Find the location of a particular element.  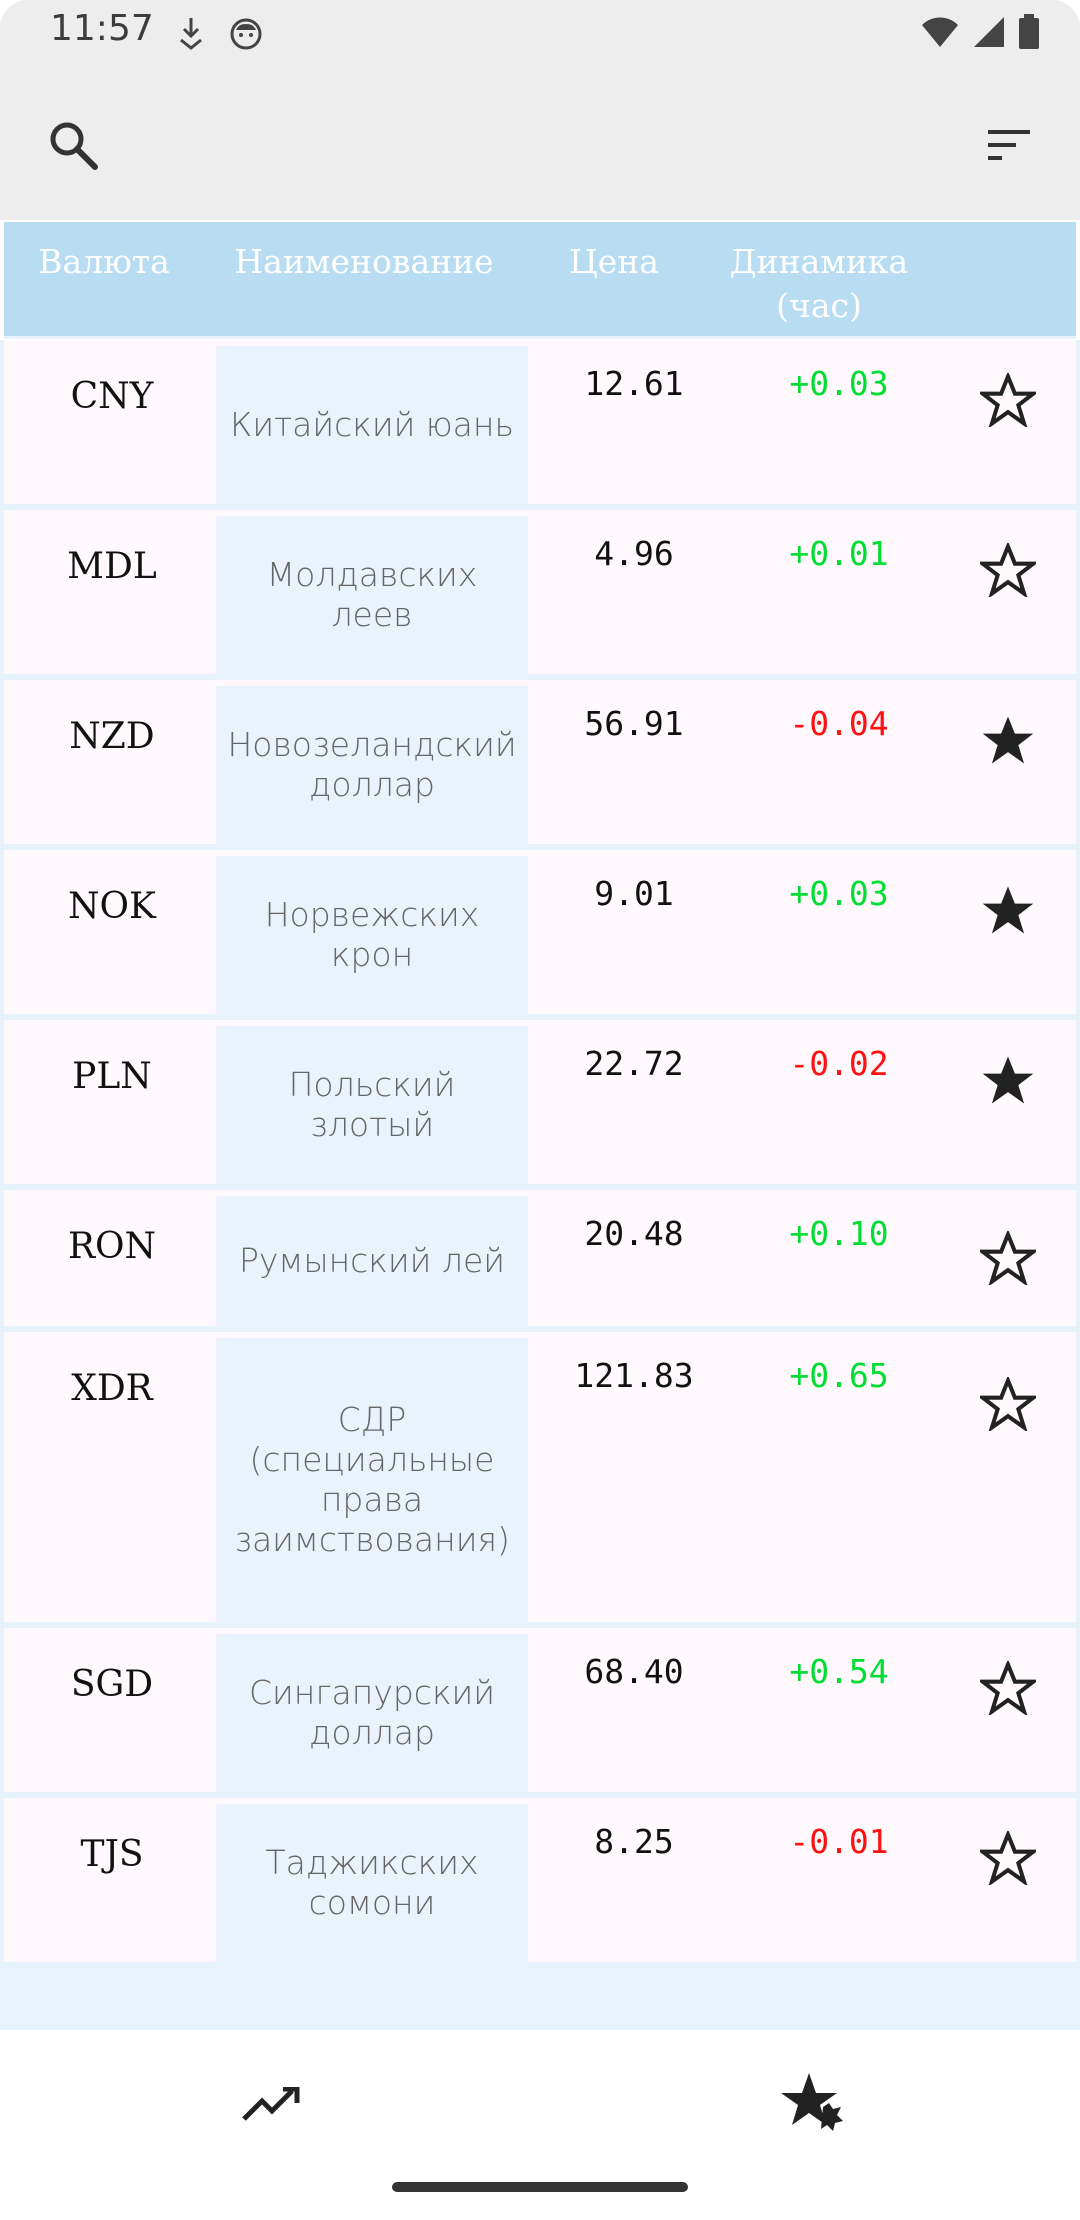

table-row: NOK Норвежских крон 9.01 +0.03 is located at coordinates (540, 932).